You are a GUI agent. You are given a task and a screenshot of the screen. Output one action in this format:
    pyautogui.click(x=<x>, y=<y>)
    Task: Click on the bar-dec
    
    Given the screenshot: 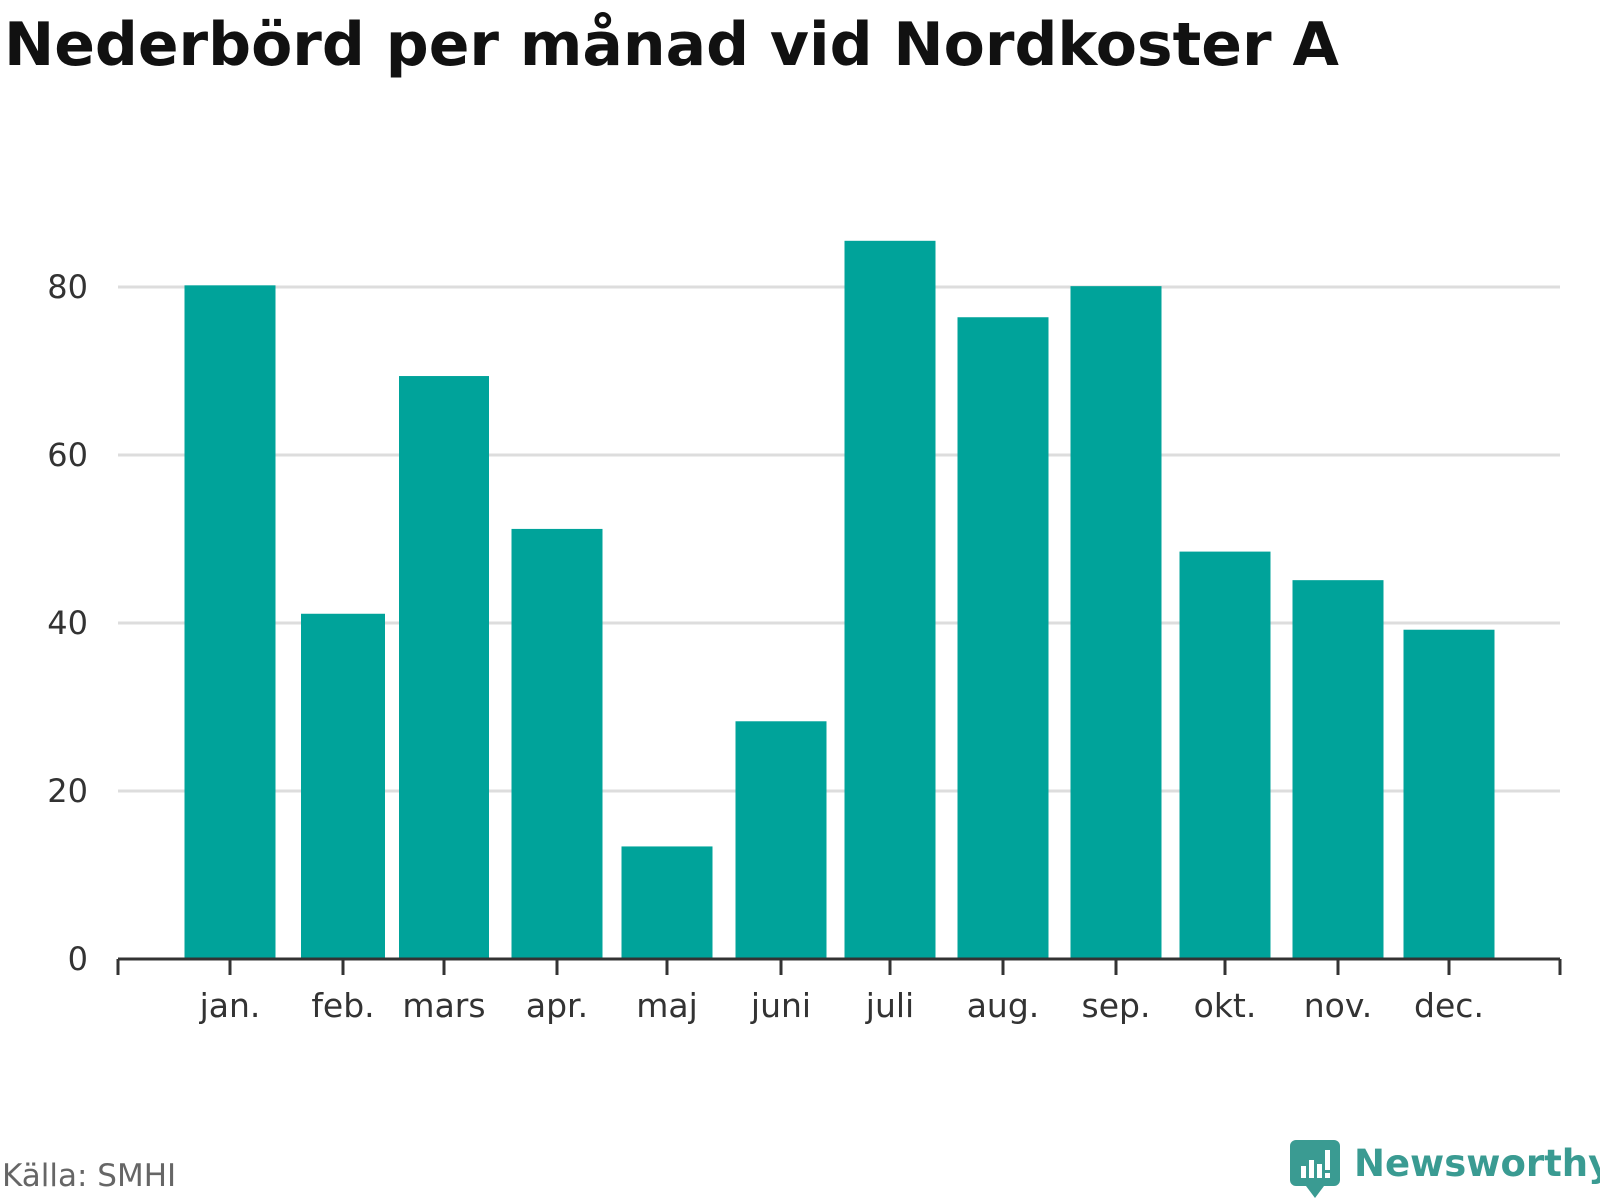 What is the action you would take?
    pyautogui.click(x=1449, y=794)
    